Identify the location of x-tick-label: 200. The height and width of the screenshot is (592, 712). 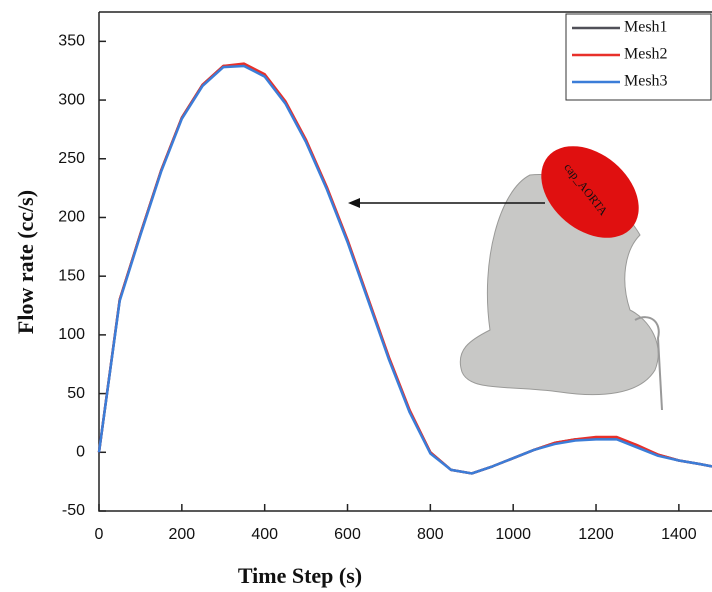
(181, 534).